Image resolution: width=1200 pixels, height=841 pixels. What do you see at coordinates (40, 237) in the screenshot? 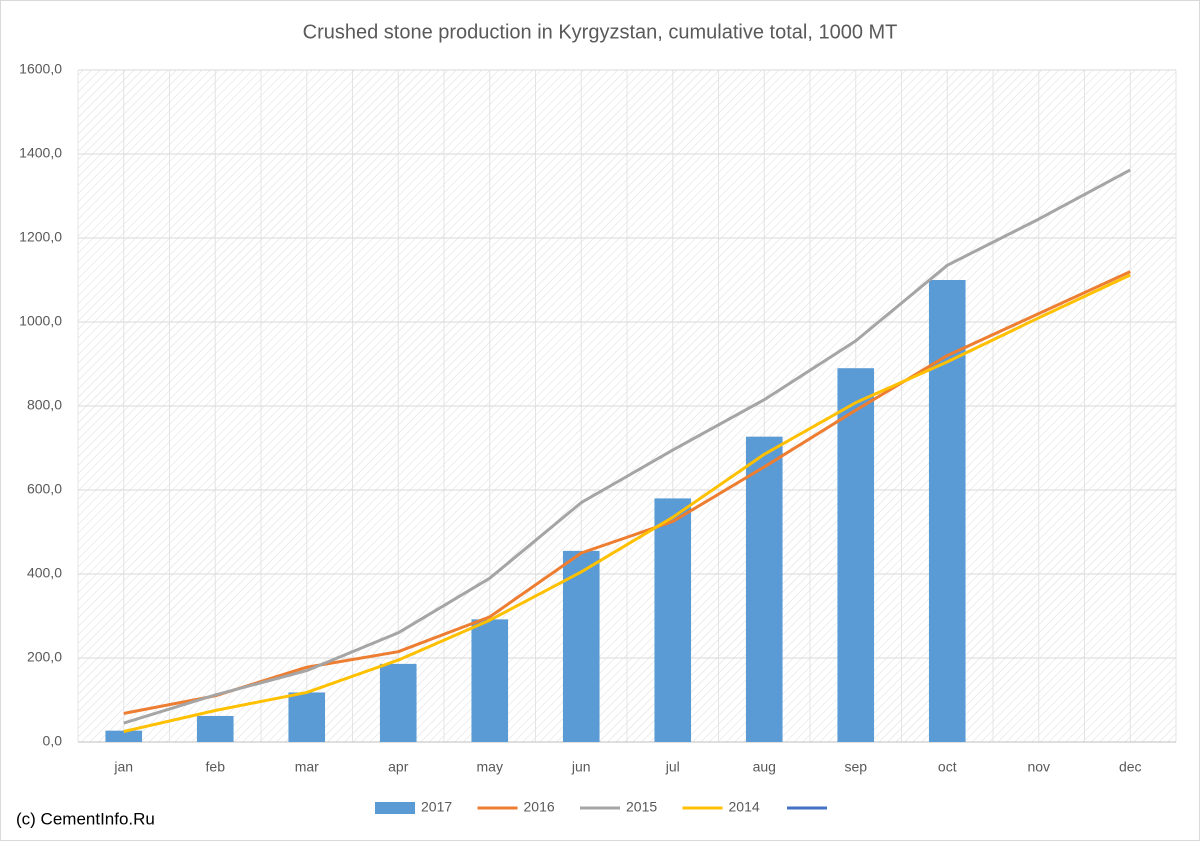
I see `y-tick-label: 1200,0` at bounding box center [40, 237].